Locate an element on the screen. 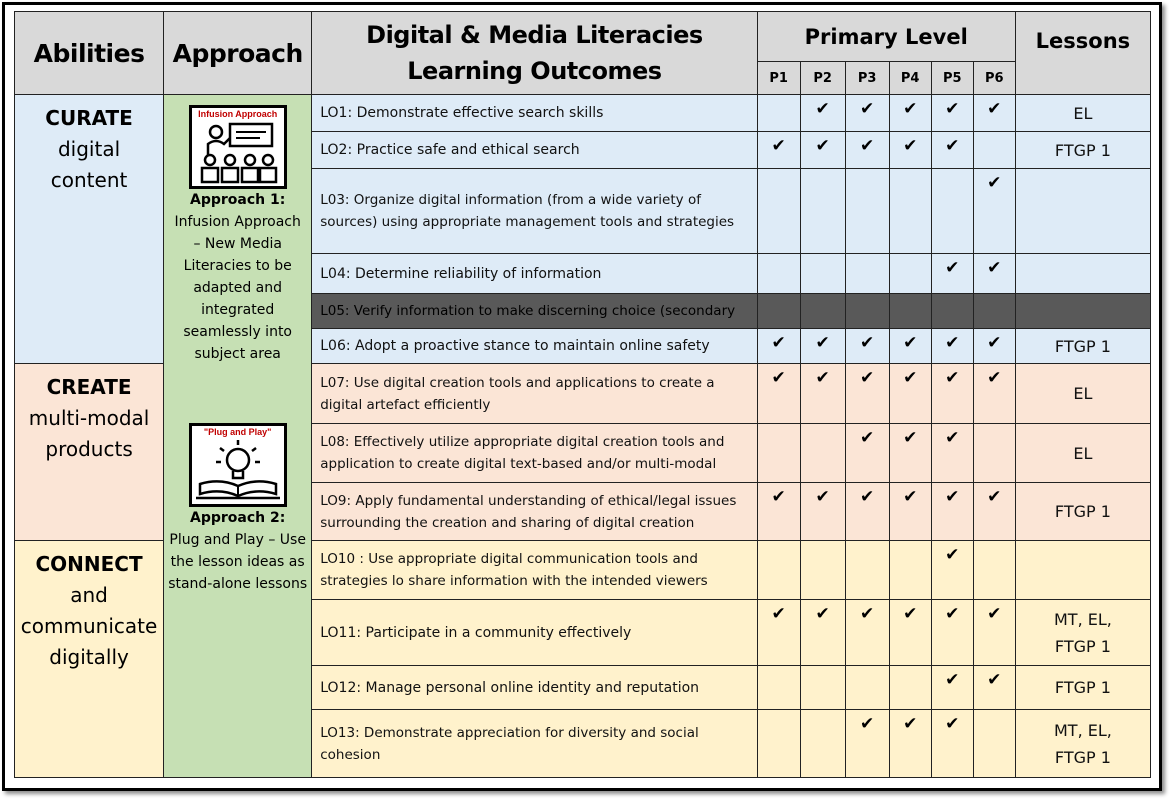  ability-cell: CURATE digital content is located at coordinates (89, 229).